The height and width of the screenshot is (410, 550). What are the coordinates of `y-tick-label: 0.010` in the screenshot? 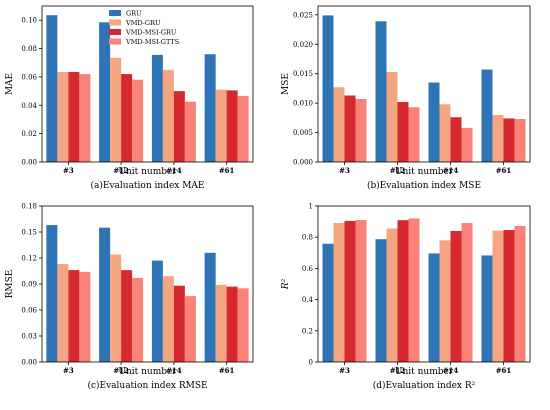 It's located at (303, 104).